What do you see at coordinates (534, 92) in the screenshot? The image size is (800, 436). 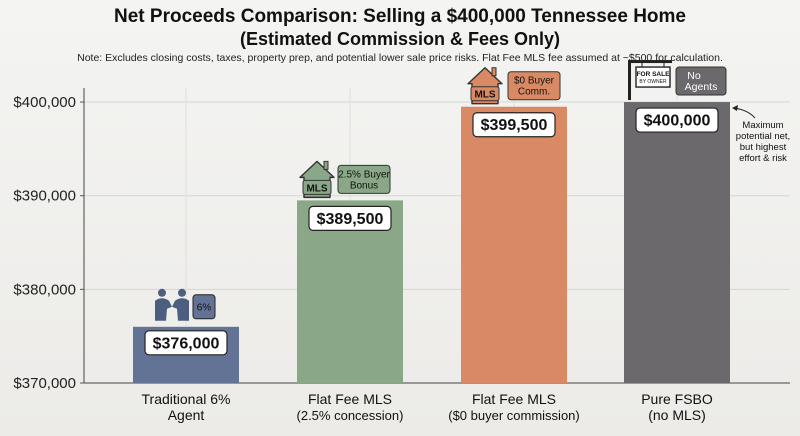 I see `badge-text: Comm.` at bounding box center [534, 92].